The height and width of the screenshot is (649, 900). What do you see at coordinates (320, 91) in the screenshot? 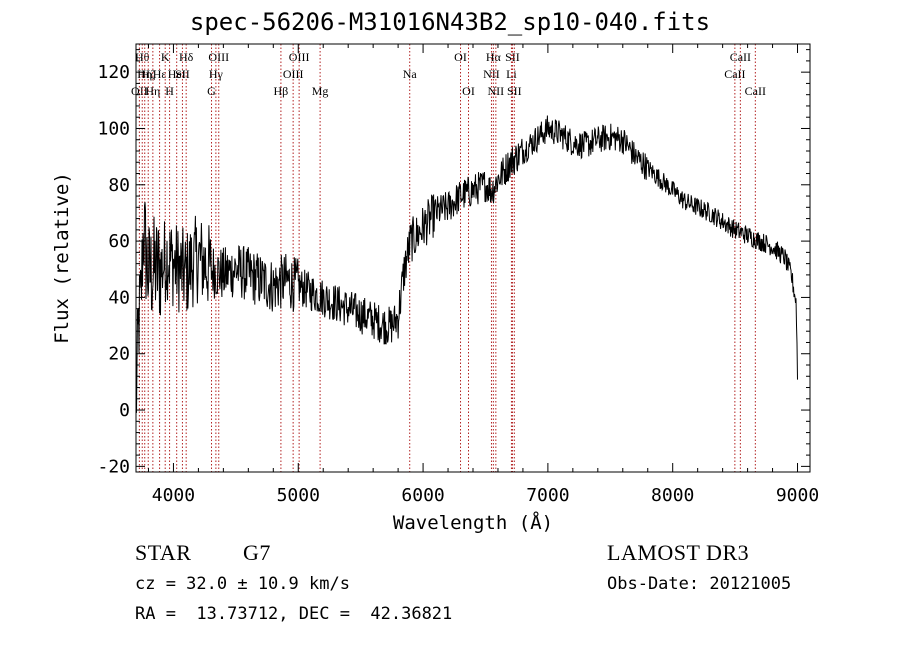
I see `marker-label-17: Mg` at bounding box center [320, 91].